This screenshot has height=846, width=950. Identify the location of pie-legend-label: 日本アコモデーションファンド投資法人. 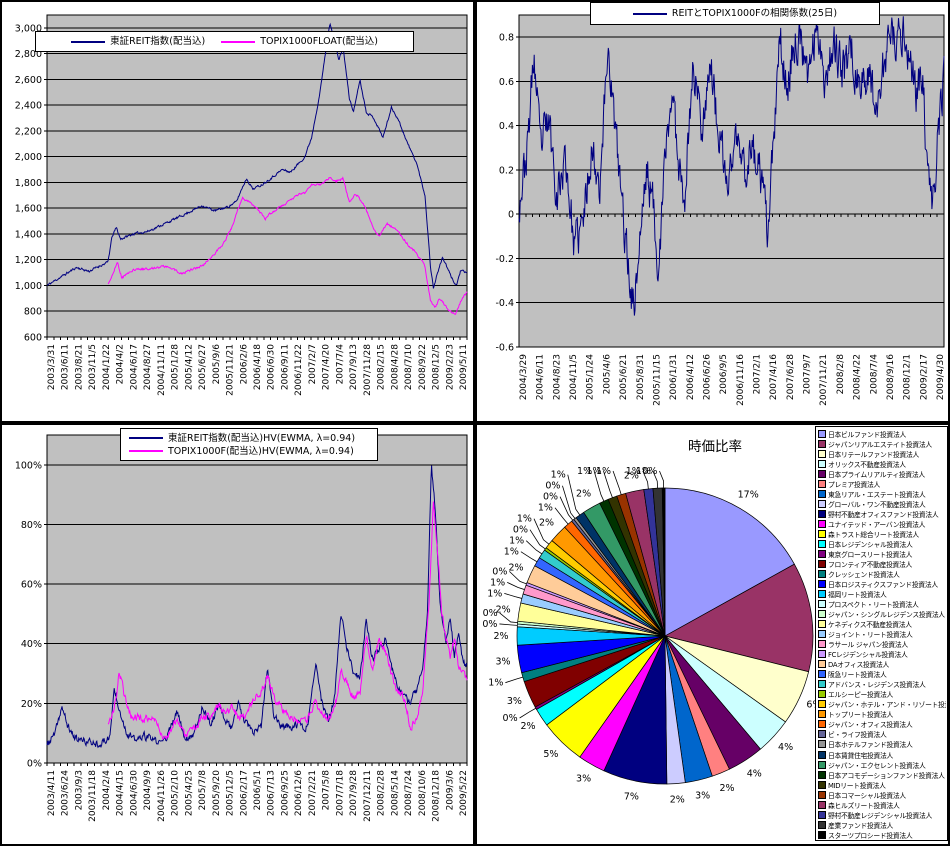
(886, 775).